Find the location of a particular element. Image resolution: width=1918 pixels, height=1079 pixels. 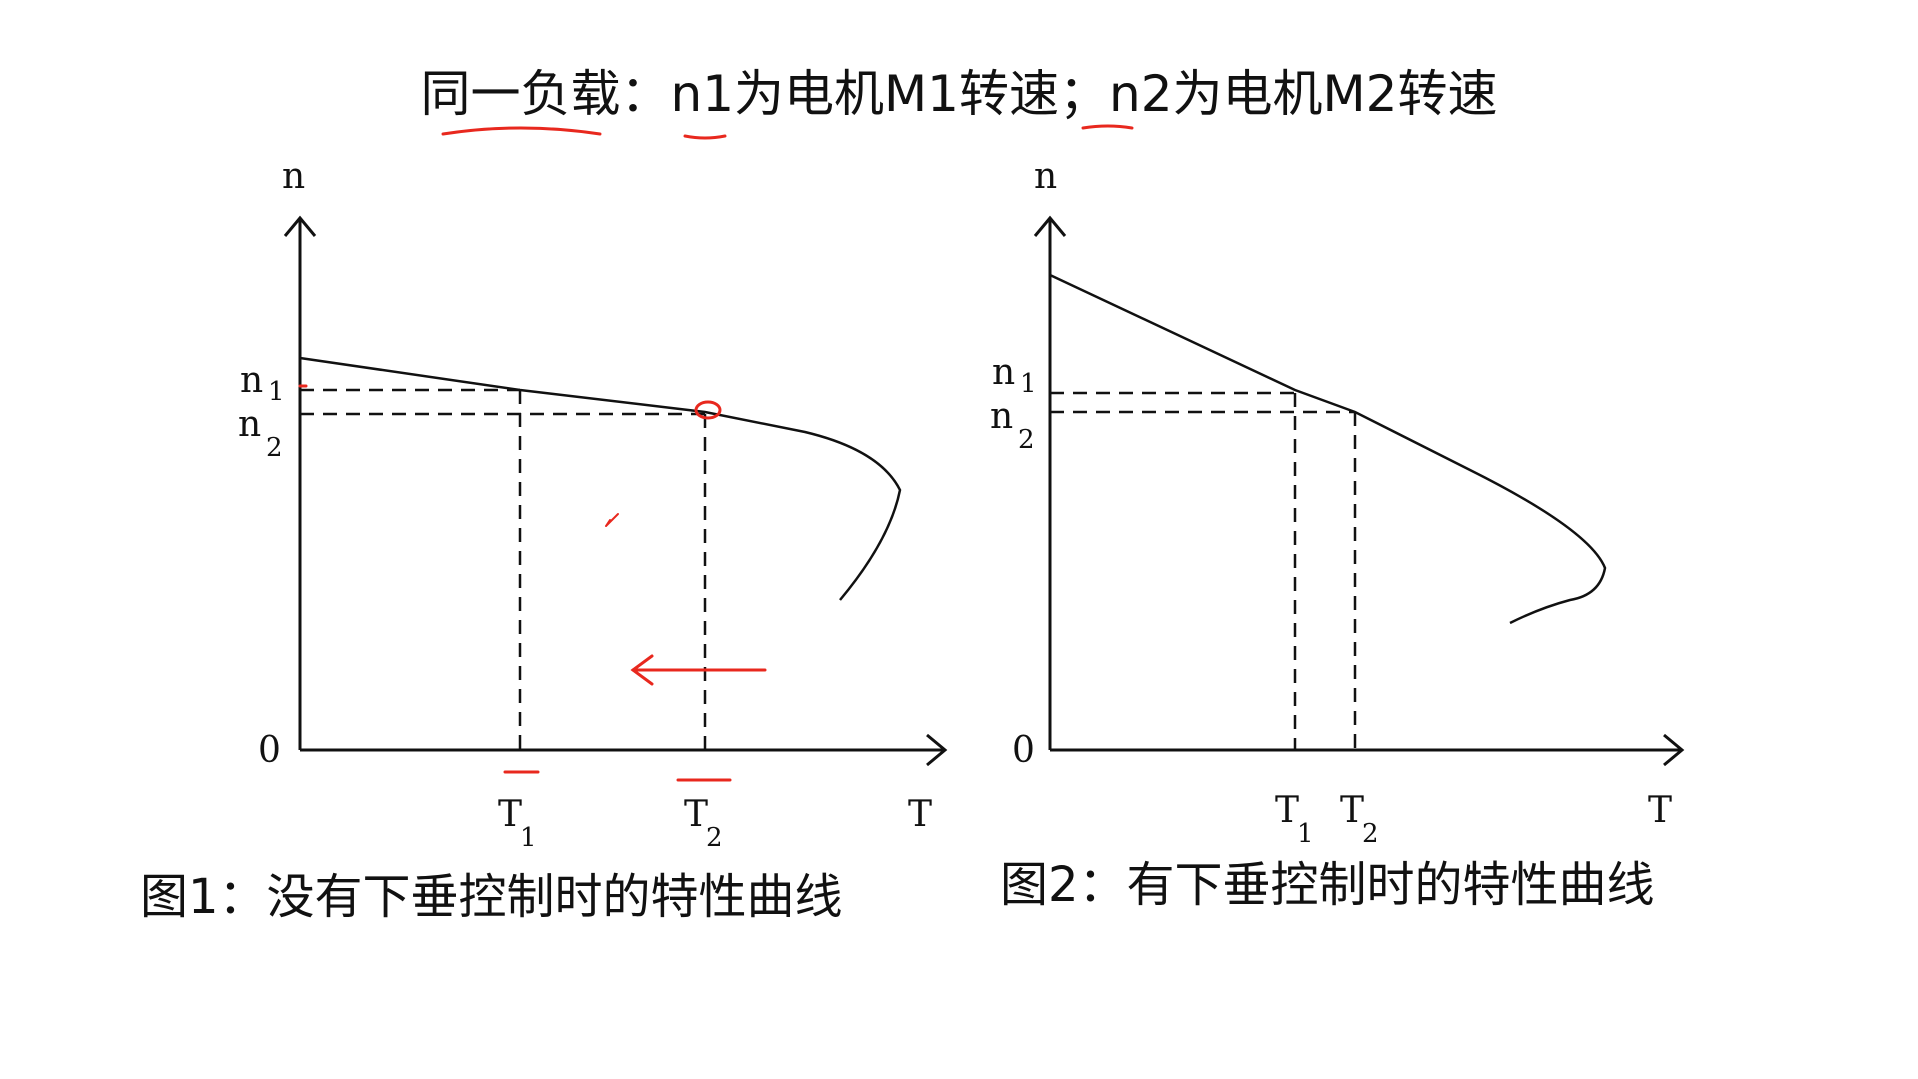

diagram2-caption: 图2：有下垂控制时的特性曲线 is located at coordinates (1327, 885).